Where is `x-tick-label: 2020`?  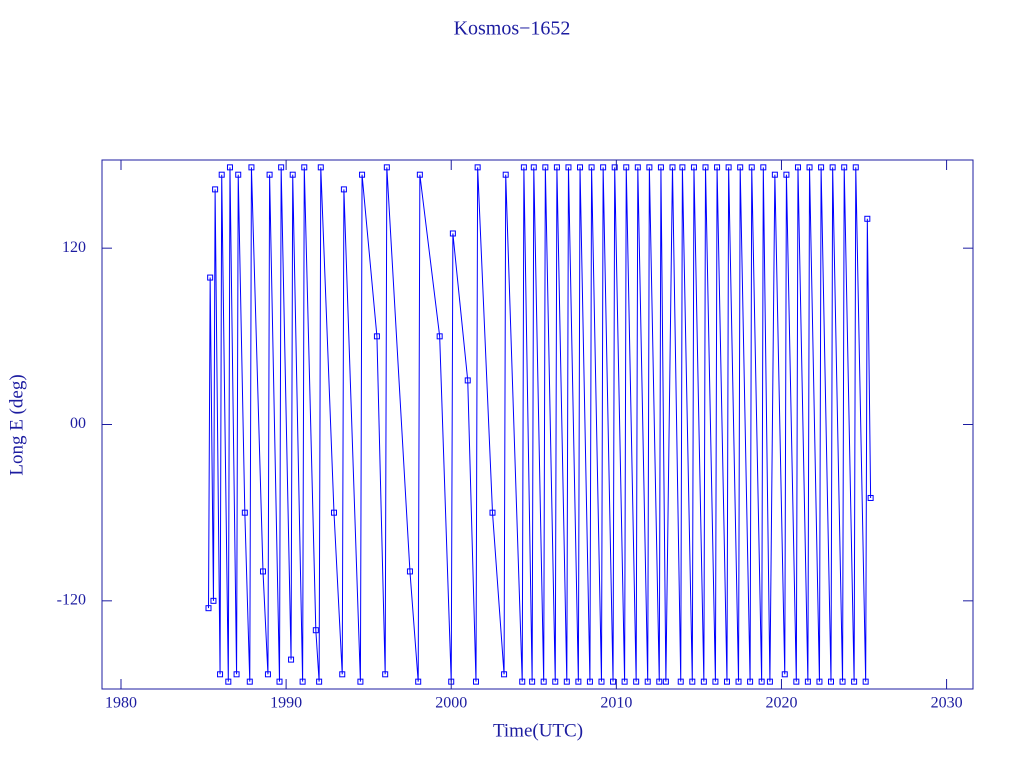
x-tick-label: 2020 is located at coordinates (781, 703).